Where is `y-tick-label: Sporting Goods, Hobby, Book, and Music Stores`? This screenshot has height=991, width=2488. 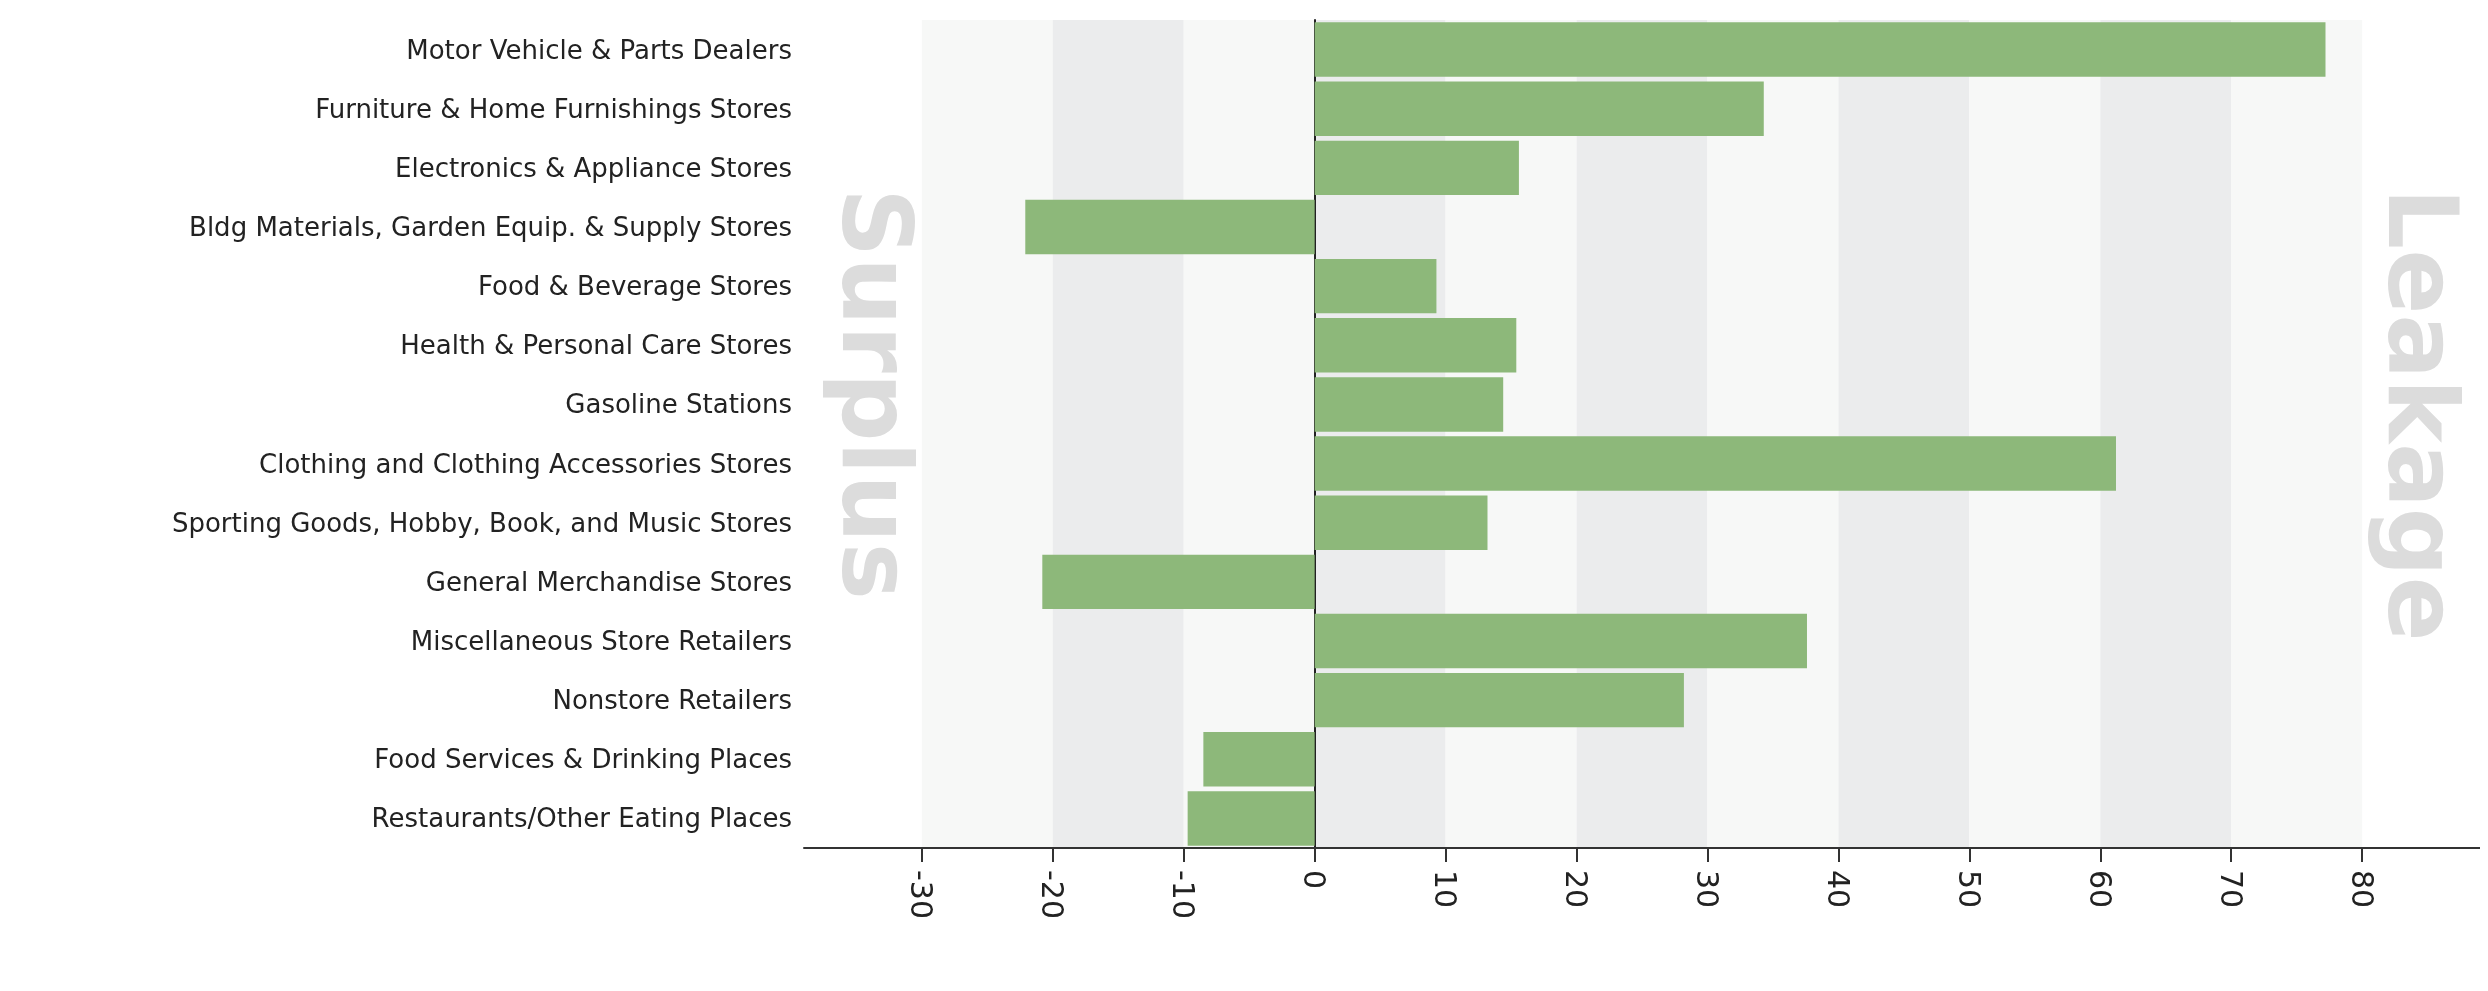
y-tick-label: Sporting Goods, Hobby, Book, and Music Stores is located at coordinates (481, 522).